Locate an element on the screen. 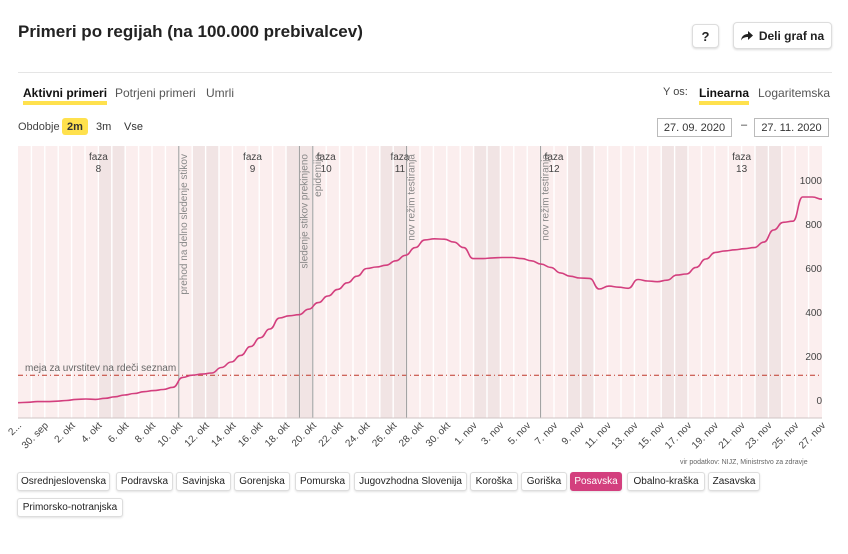 This screenshot has width=848, height=554. x-tick-label: 14. okt is located at coordinates (224, 434).